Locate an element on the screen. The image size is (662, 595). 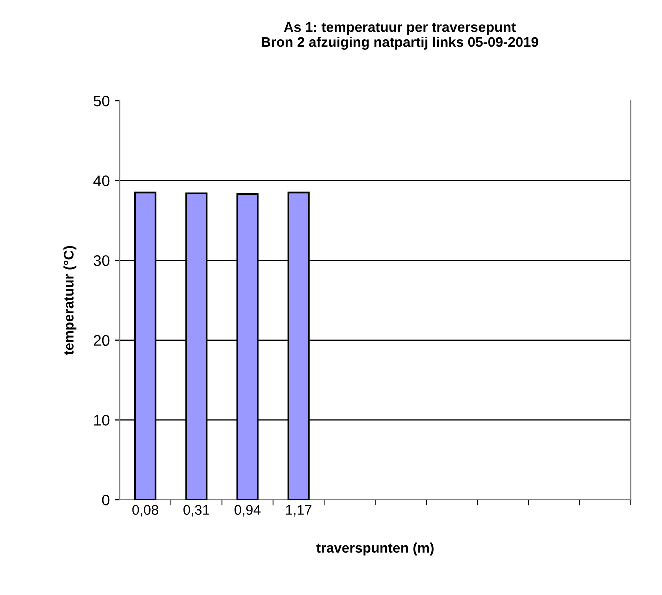
y-tick-label: 50 is located at coordinates (102, 101).